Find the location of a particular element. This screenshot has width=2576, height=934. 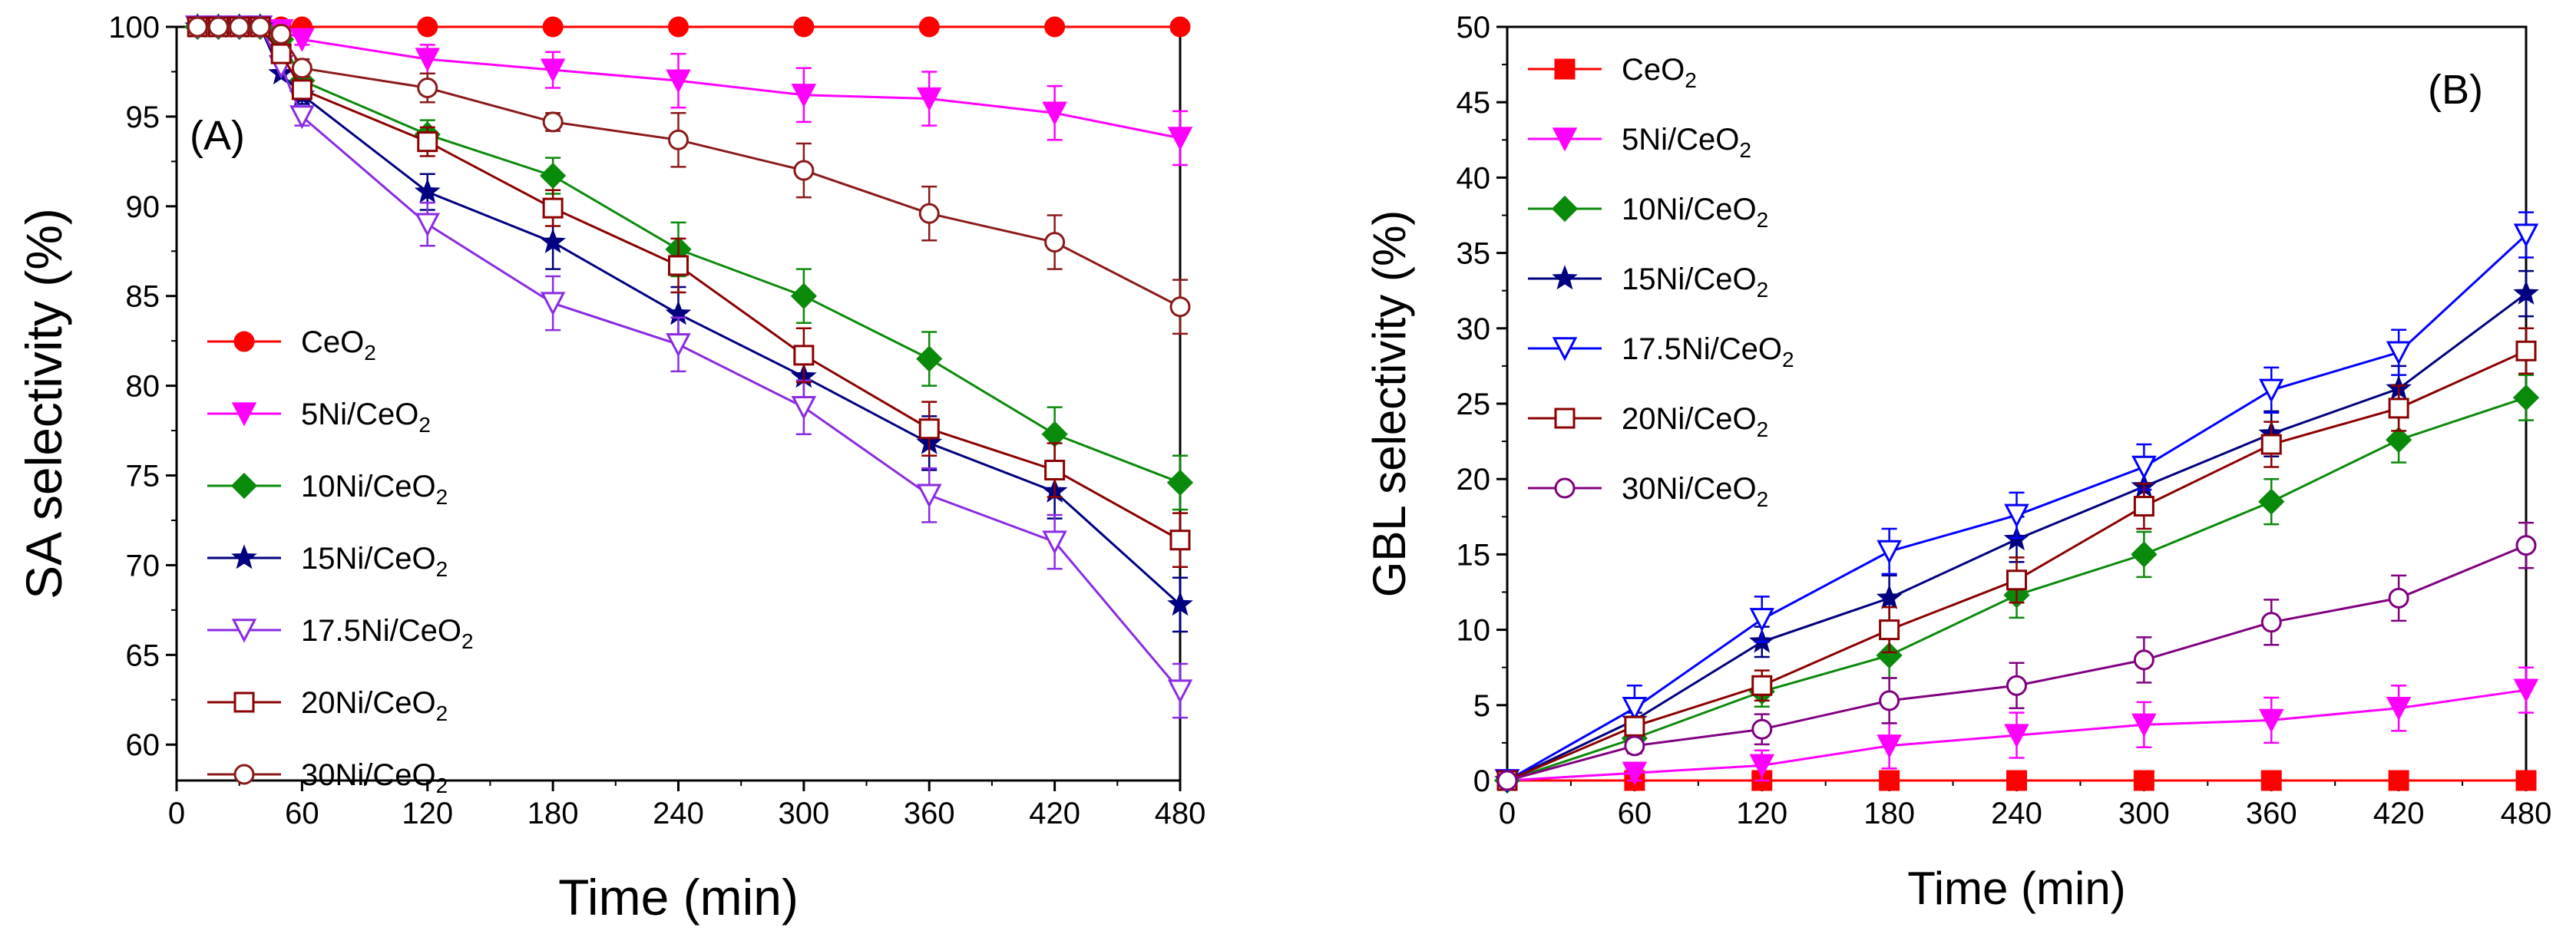

legend-label: 15Ni/CeO2 is located at coordinates (374, 561).